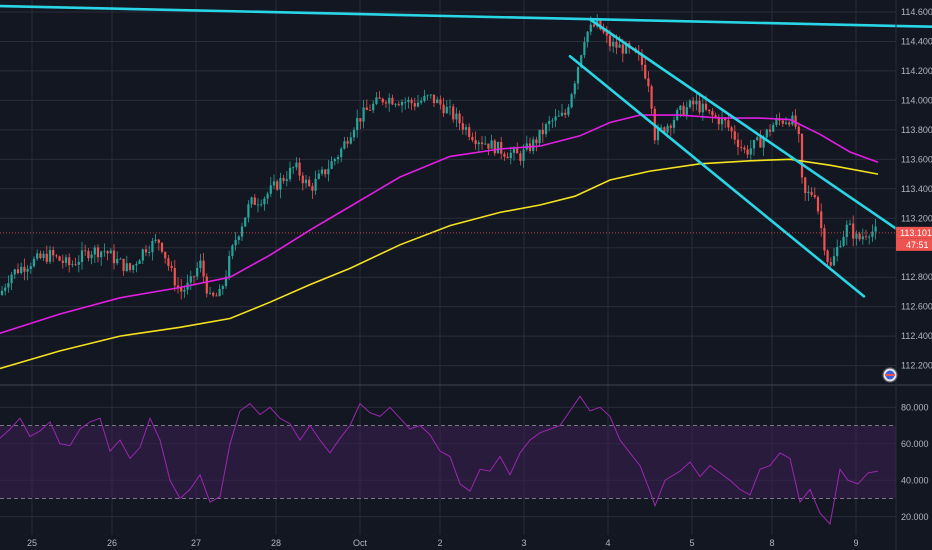  Describe the element at coordinates (915, 444) in the screenshot. I see `rsi-tick-label: 60.000` at that location.